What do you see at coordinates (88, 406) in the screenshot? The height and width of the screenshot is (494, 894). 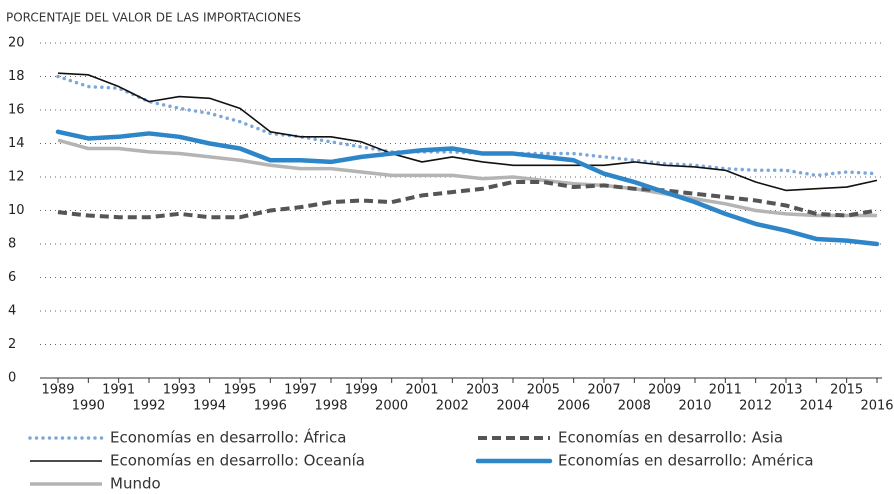 I see `x-tick-label: 1990` at bounding box center [88, 406].